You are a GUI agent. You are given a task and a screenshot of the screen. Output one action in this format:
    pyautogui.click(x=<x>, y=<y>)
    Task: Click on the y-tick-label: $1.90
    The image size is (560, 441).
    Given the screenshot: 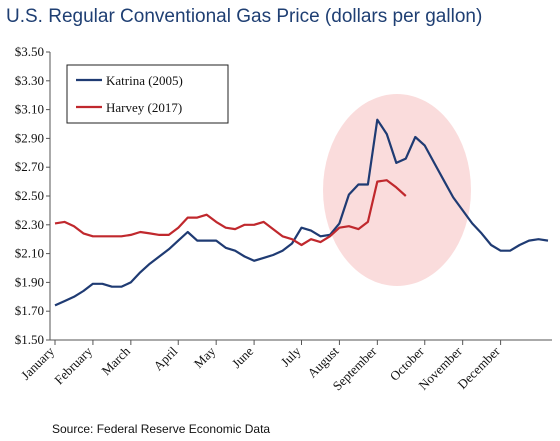 What is the action you would take?
    pyautogui.click(x=29, y=281)
    